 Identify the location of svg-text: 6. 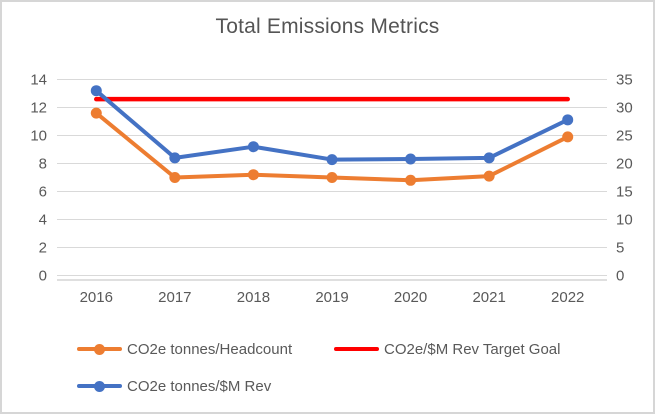
(43, 192).